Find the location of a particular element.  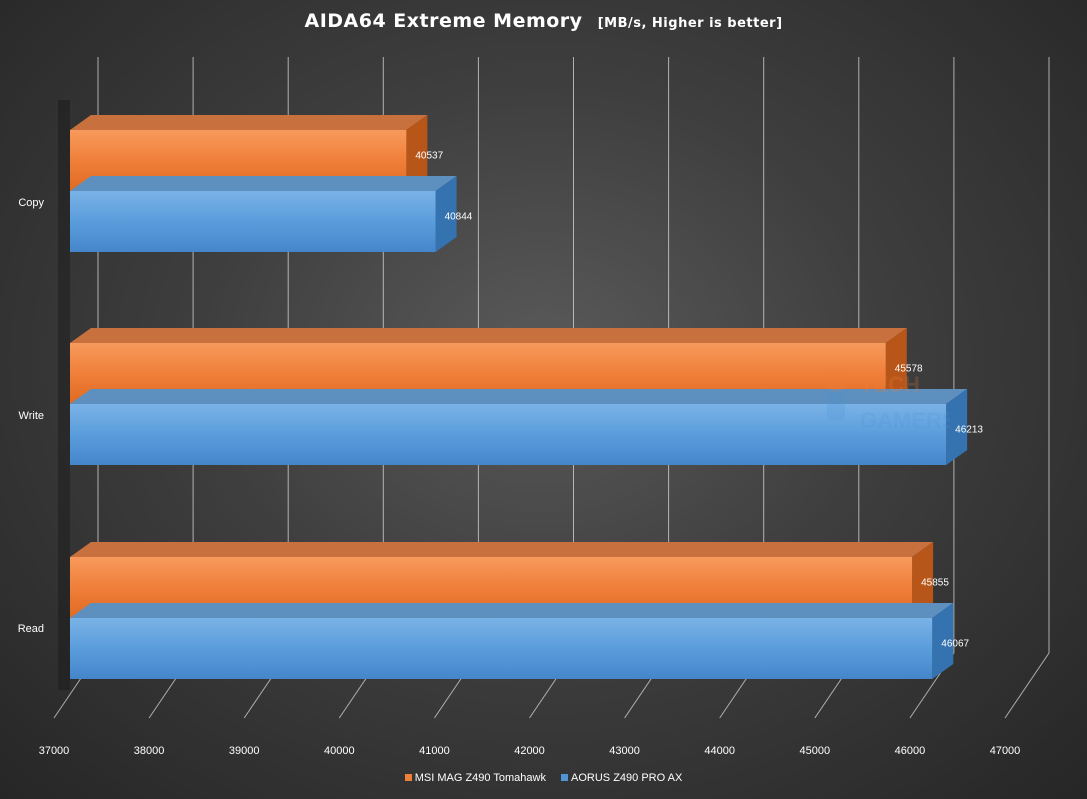

legend: MSI MAG Z490 Tomahawk AORUS Z490 PRO AX is located at coordinates (543, 778).